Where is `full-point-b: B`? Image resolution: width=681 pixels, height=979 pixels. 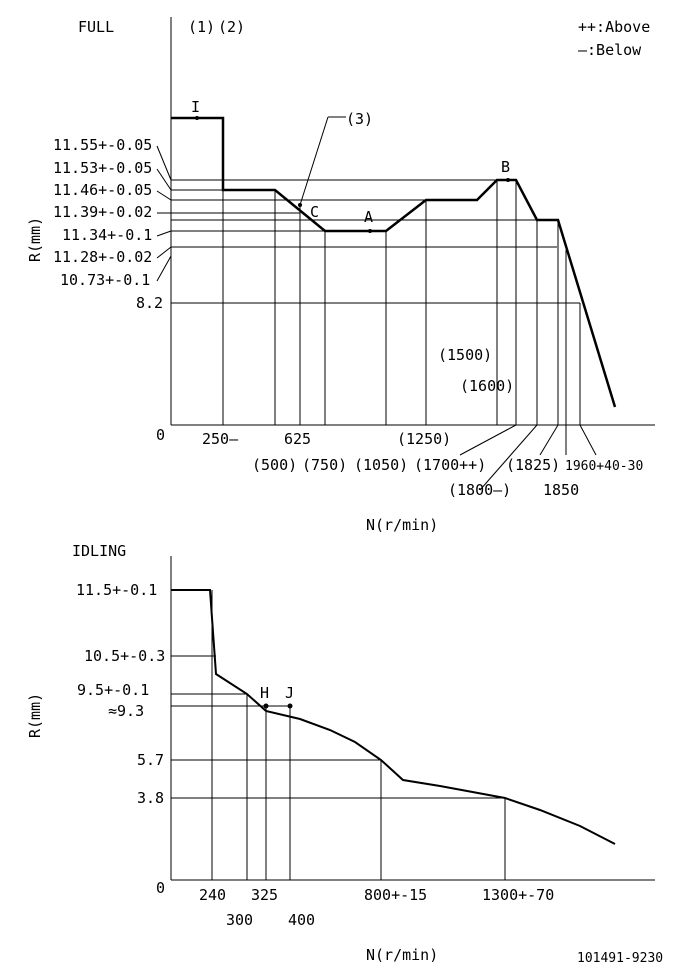
full-point-b: B is located at coordinates (505, 167).